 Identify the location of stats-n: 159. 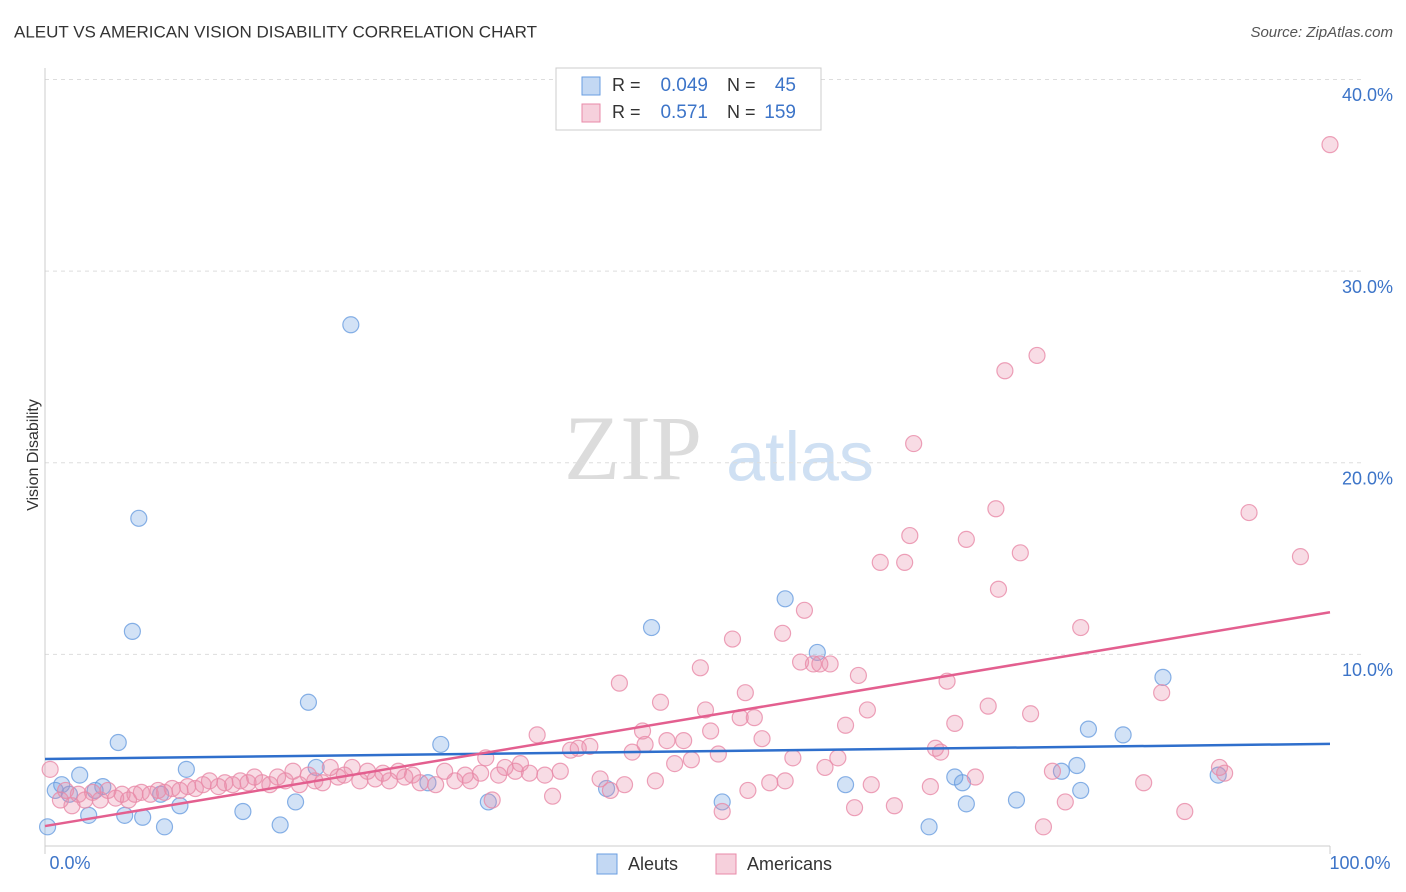
(780, 112).